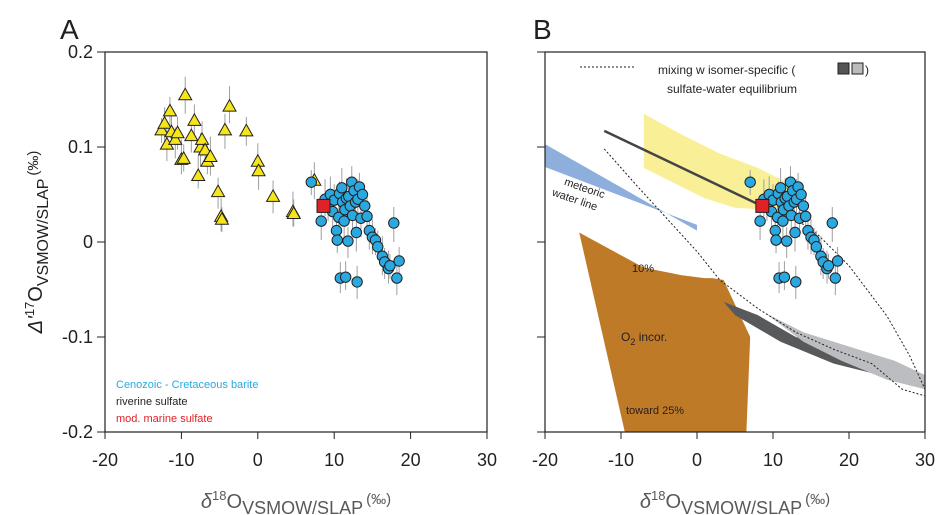 This screenshot has height=515, width=938. I want to click on panel-b-x-axis-label: δ18OVSMOW/SLAP (‰), so click(735, 501).